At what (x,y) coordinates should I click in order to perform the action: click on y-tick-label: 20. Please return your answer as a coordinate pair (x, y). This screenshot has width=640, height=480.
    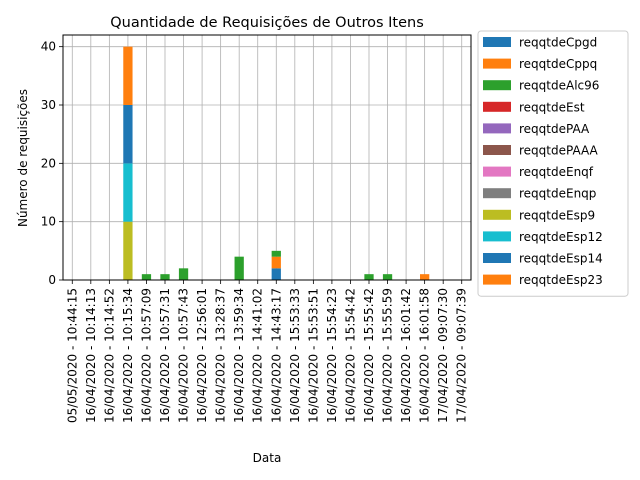
    Looking at the image, I should click on (48, 163).